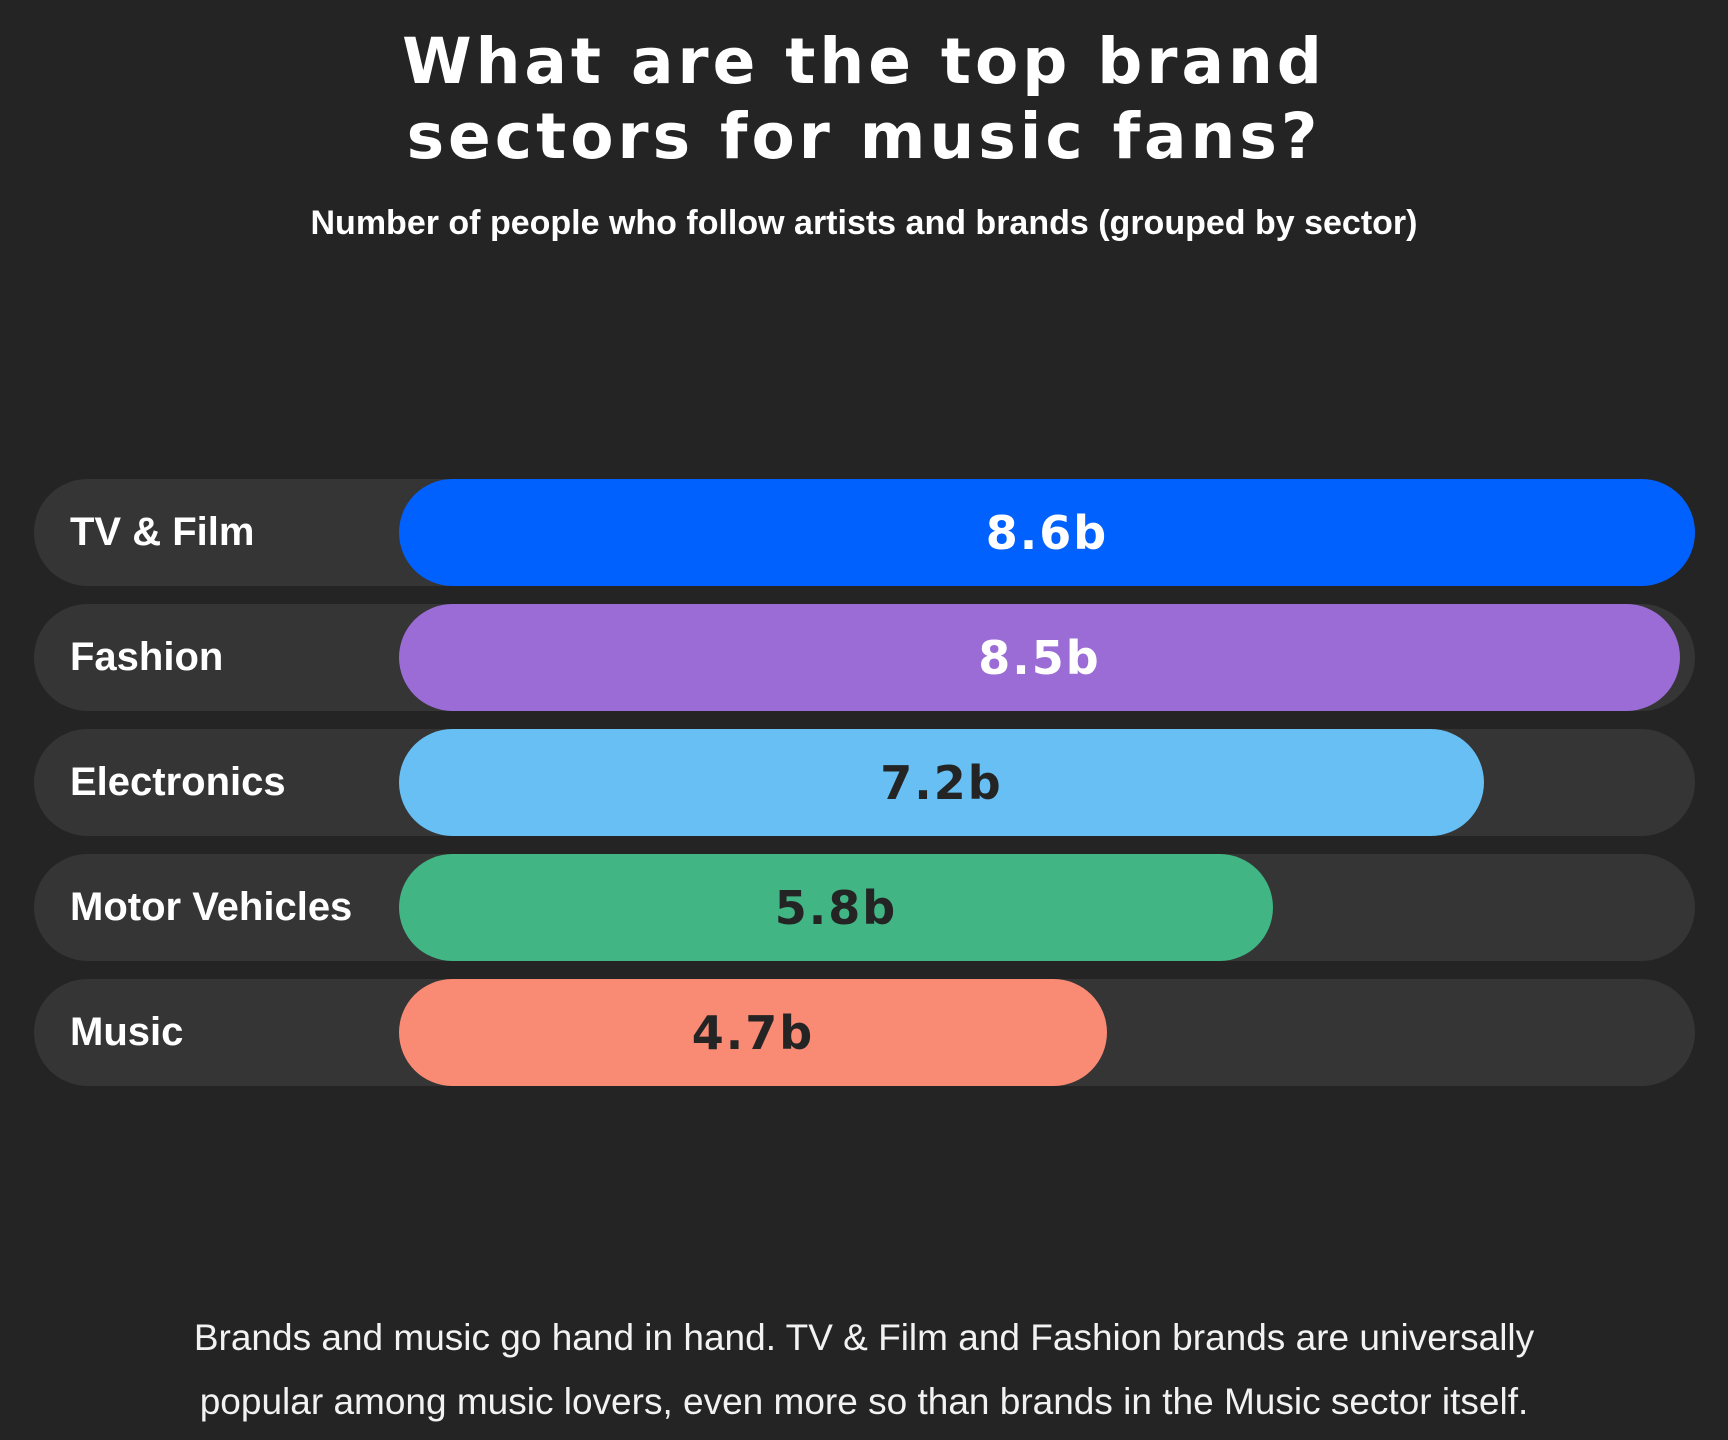 The width and height of the screenshot is (1728, 1440). I want to click on chart-row: Music 4.7b, so click(864, 1032).